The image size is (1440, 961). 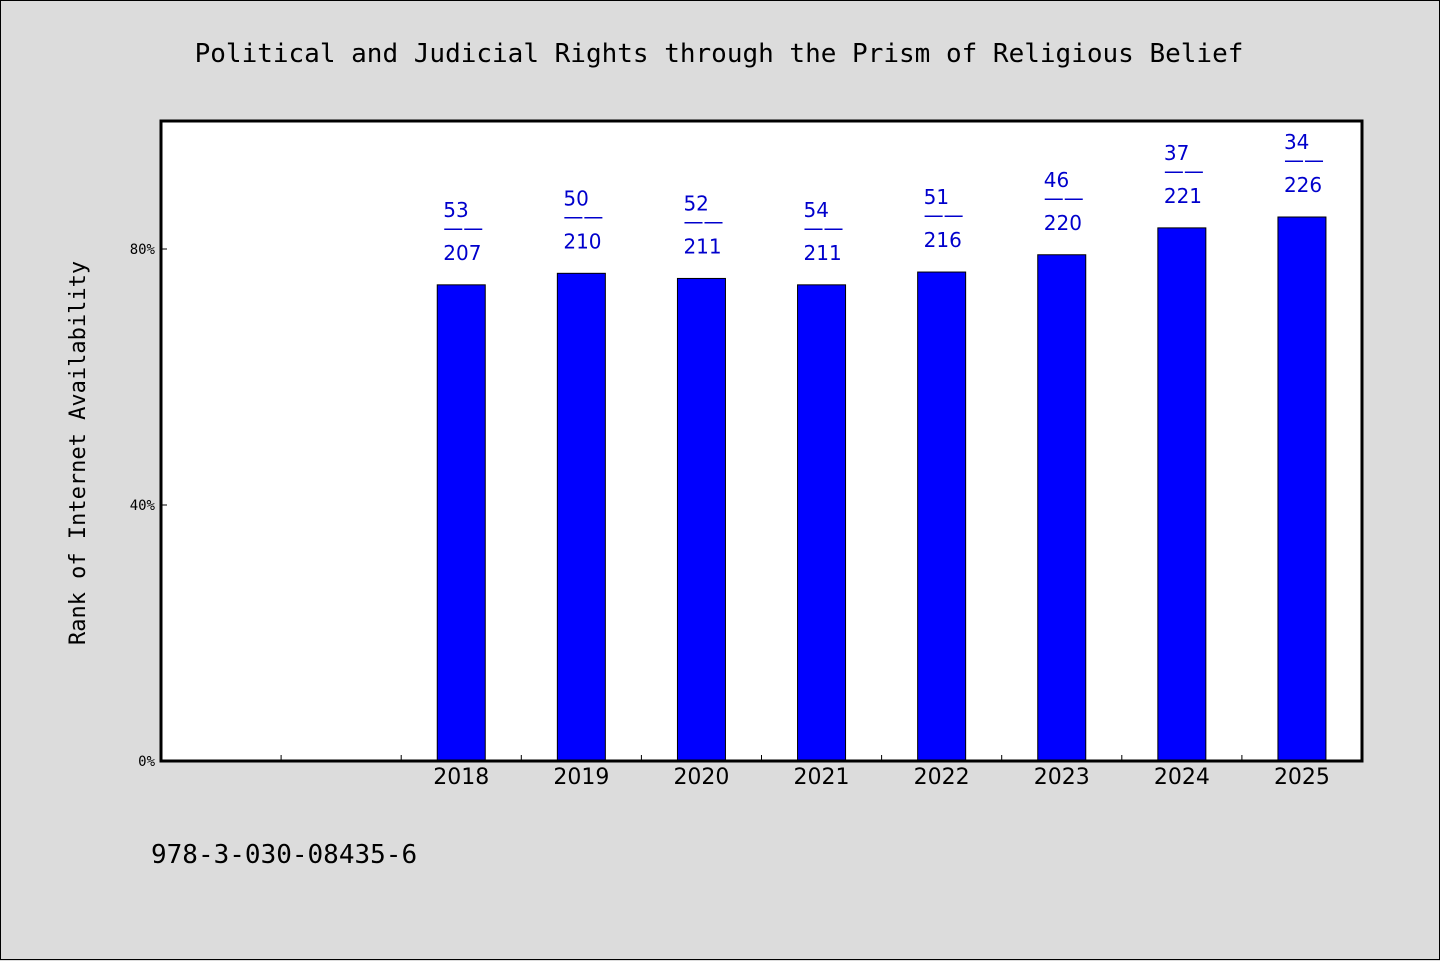 I want to click on data-label-numerator: 34, so click(x=1296, y=142).